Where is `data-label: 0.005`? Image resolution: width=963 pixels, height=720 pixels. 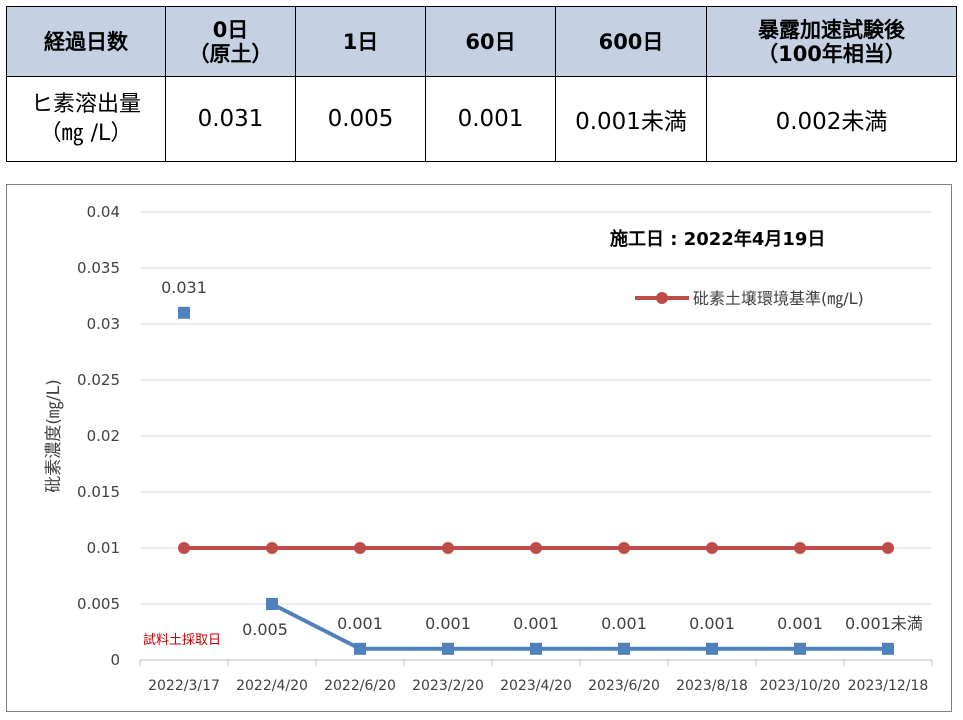 data-label: 0.005 is located at coordinates (265, 629).